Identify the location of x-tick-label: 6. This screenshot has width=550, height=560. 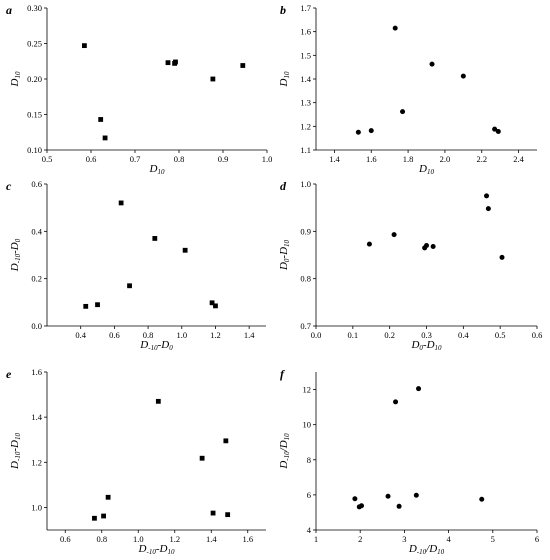
(537, 539).